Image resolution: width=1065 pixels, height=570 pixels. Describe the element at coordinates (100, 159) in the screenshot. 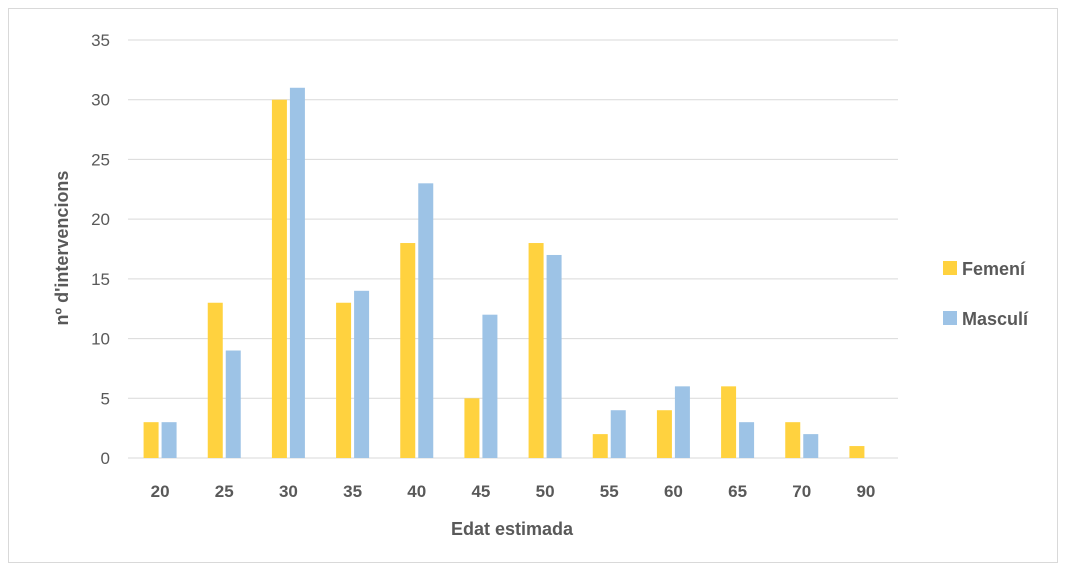

I see `y-tick-label-25: 25` at that location.